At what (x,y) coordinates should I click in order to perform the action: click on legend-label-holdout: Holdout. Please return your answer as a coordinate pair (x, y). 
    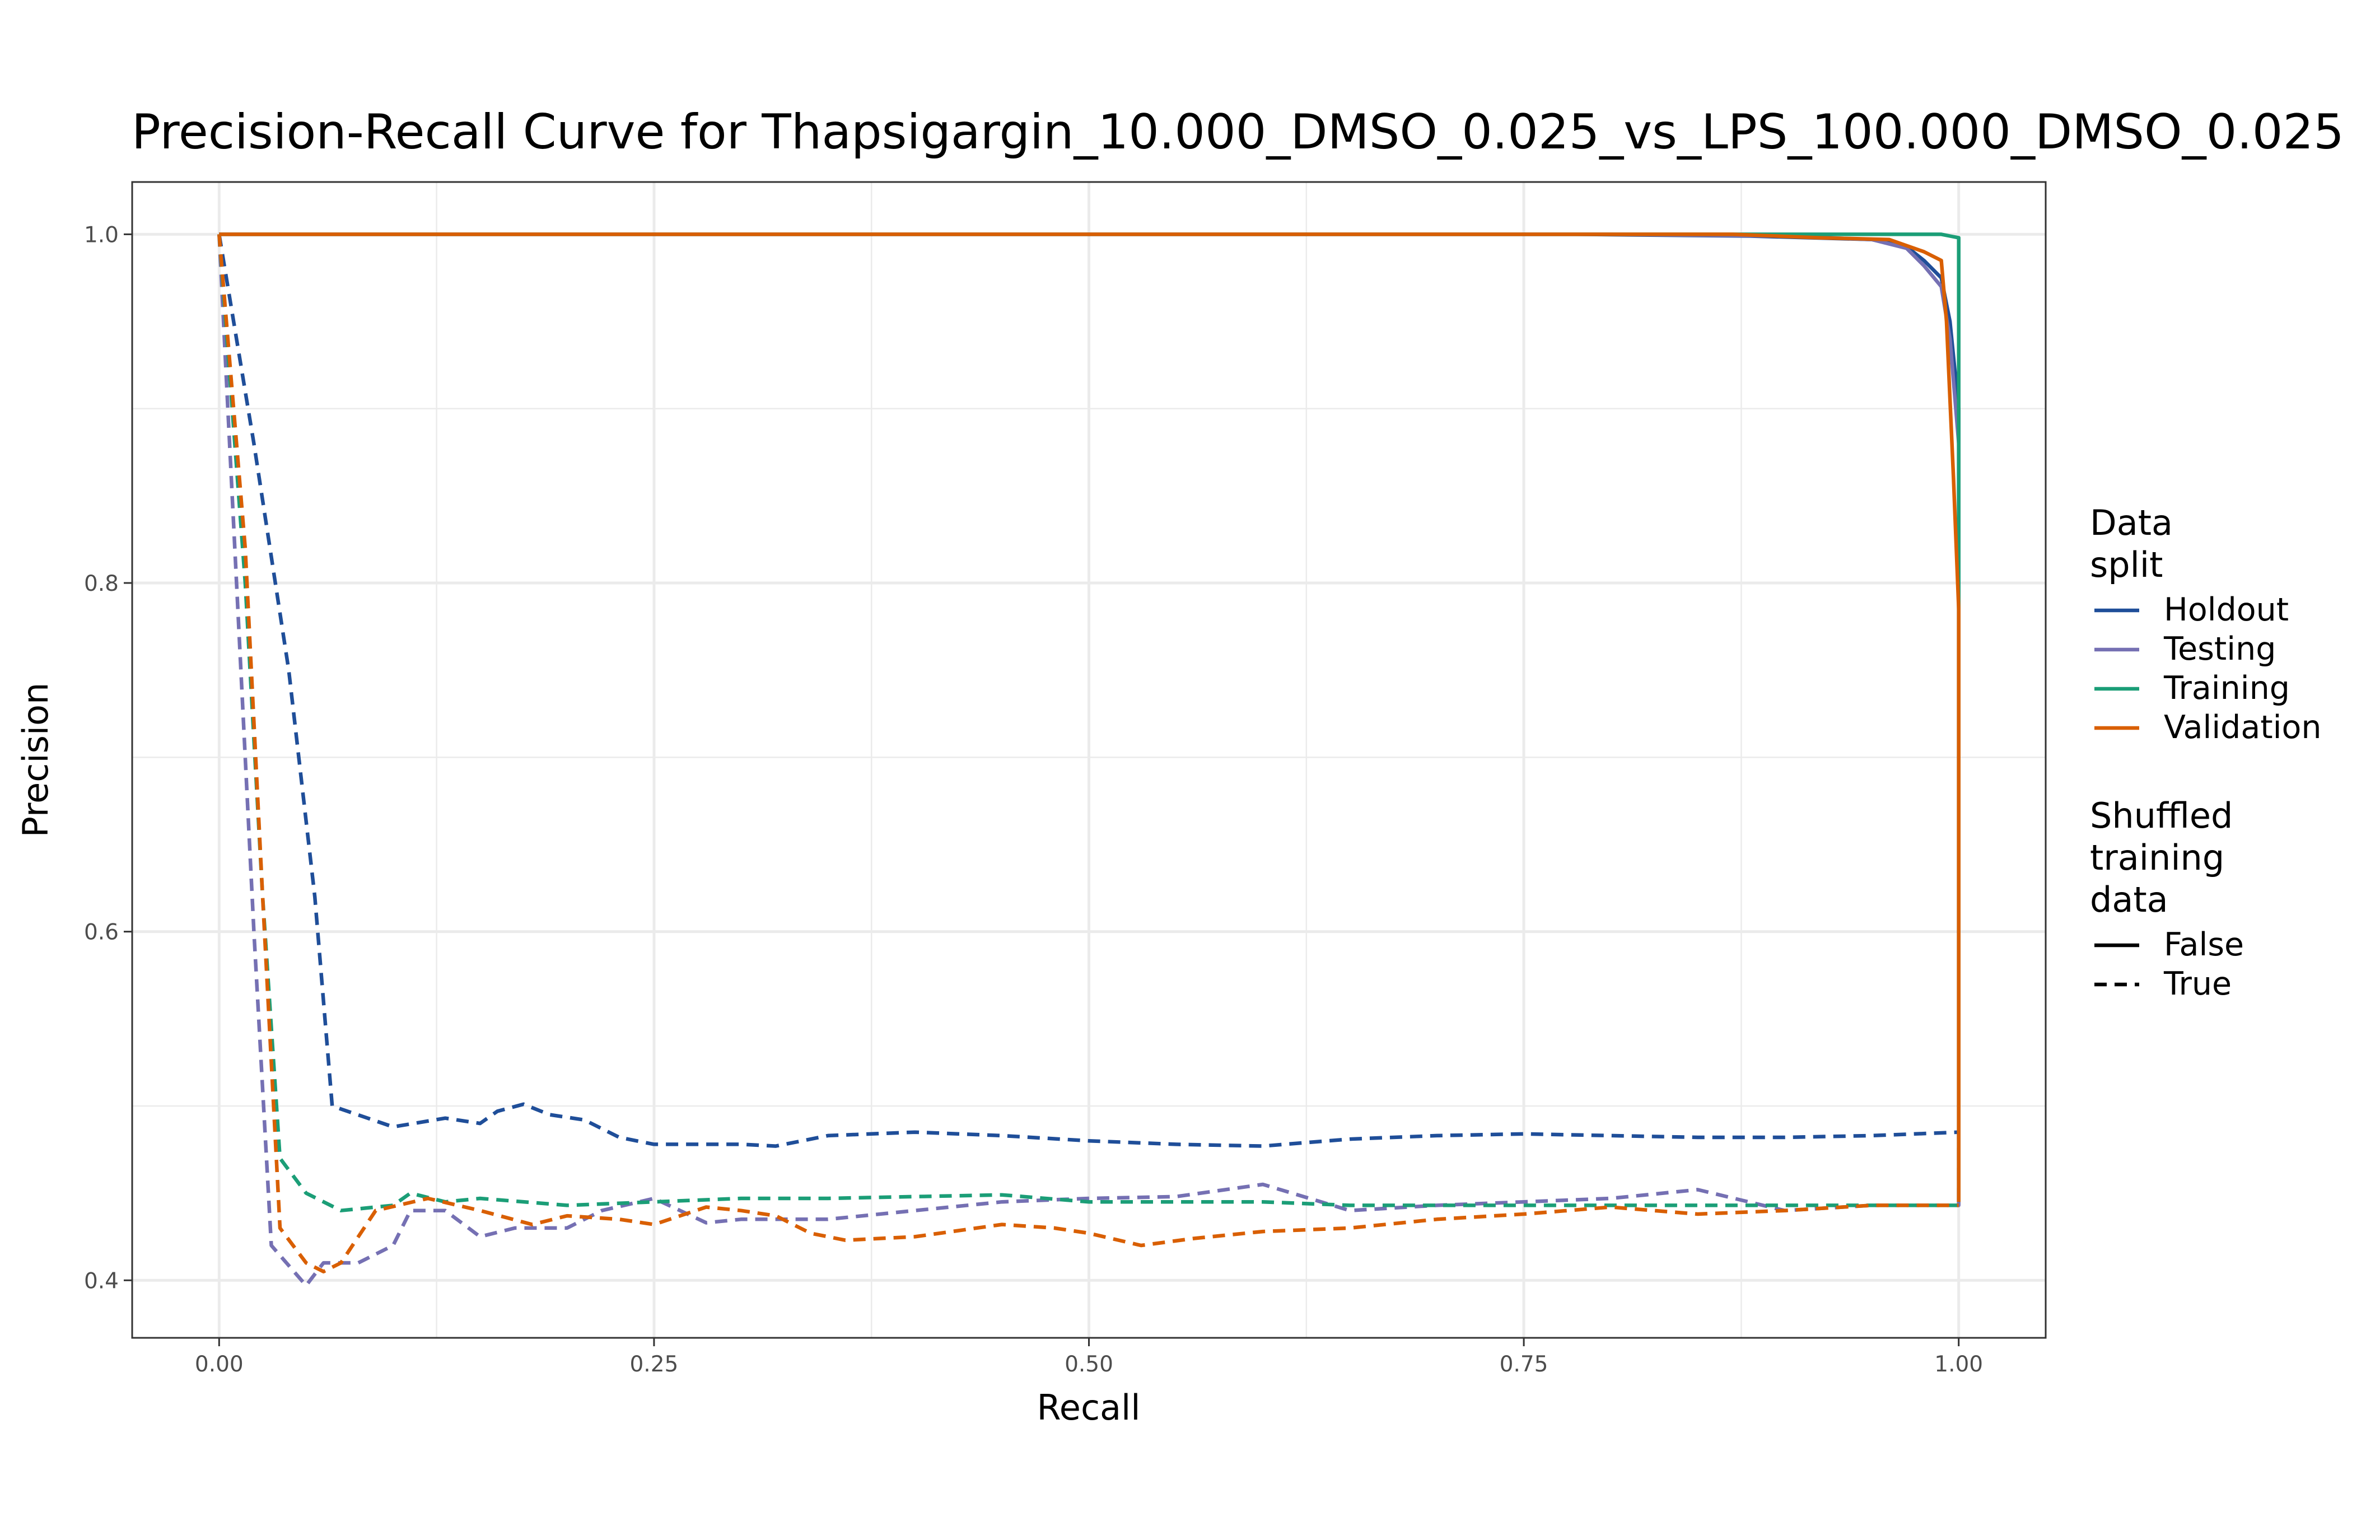
    Looking at the image, I should click on (2227, 609).